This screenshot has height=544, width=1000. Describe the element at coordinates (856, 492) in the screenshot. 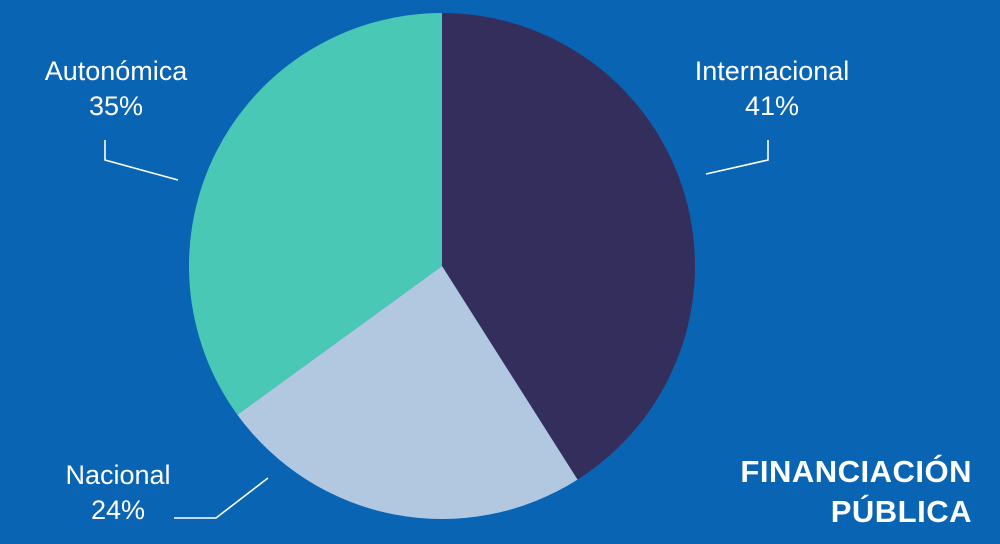

I see `chart-title: FINANCIACIÓN PÚBLICA` at that location.